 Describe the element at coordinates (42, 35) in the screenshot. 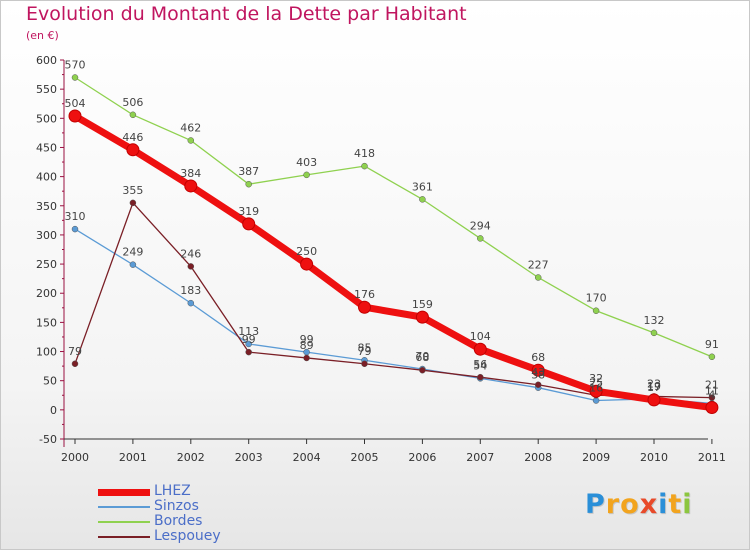

I see `unit-label: (en €)` at that location.